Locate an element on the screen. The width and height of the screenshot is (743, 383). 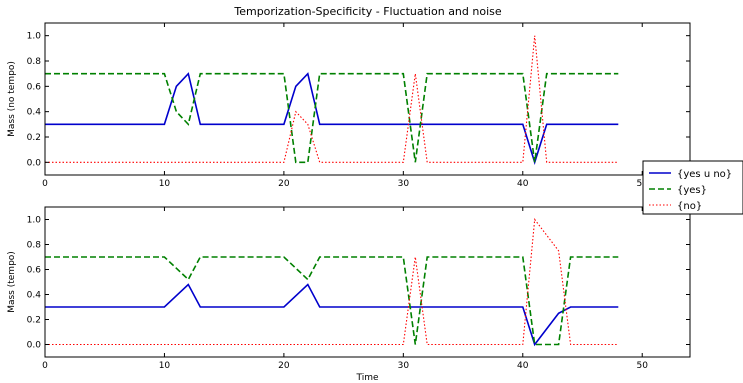
y-axis-label: Mass (no tempo) is located at coordinates (12, 99).